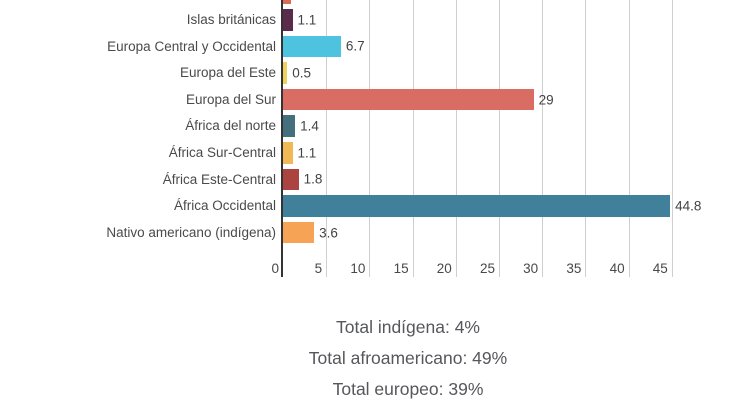  Describe the element at coordinates (227, 73) in the screenshot. I see `category-label: Europa del Este` at that location.